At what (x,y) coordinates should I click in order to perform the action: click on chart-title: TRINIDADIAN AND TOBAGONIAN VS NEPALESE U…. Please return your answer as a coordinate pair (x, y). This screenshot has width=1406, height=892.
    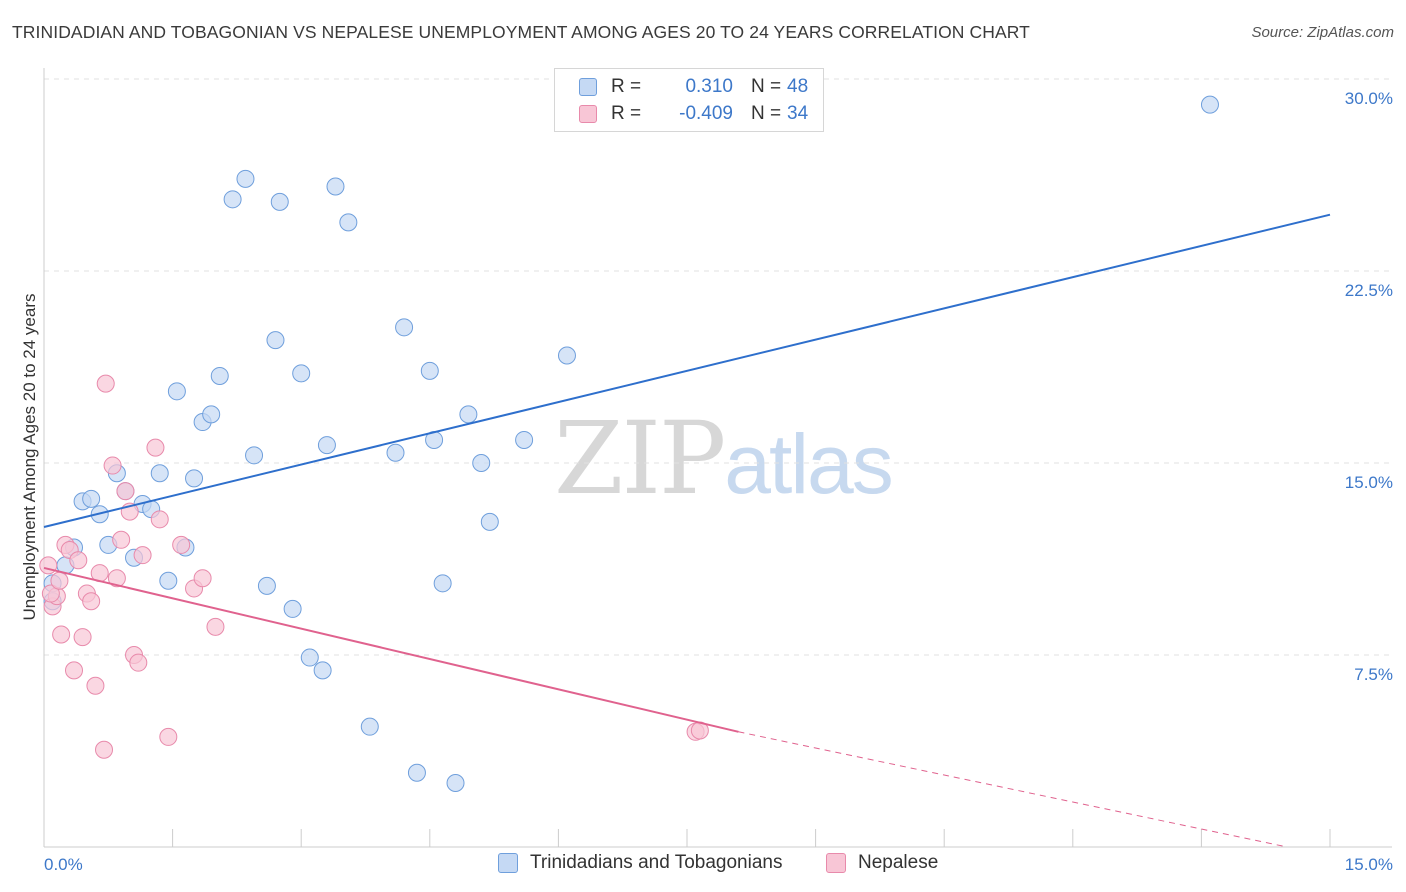
    Looking at the image, I should click on (521, 32).